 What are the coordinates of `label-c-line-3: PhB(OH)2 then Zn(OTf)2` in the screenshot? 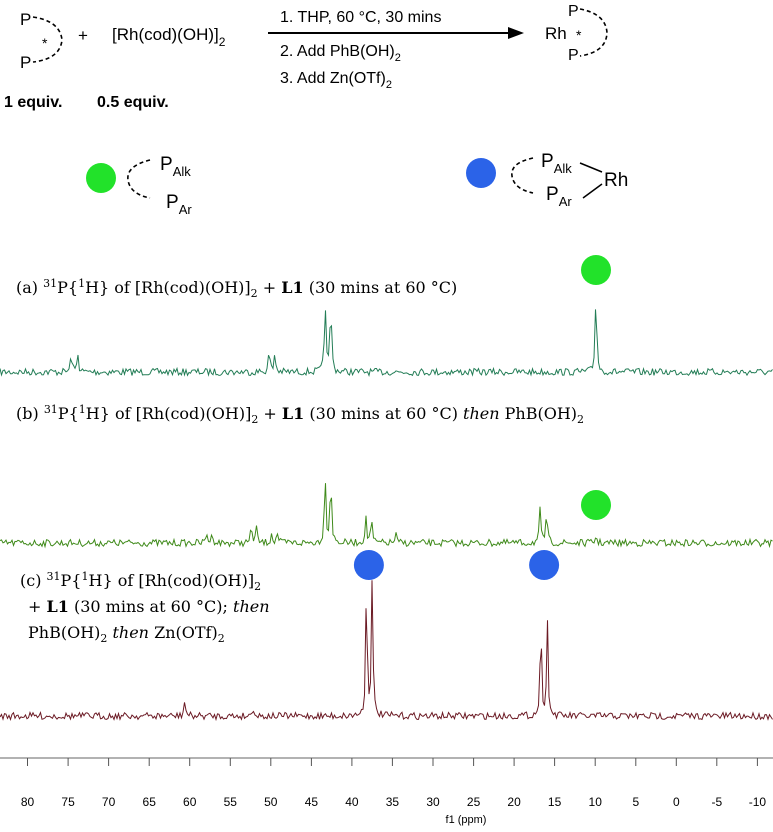 It's located at (126, 634).